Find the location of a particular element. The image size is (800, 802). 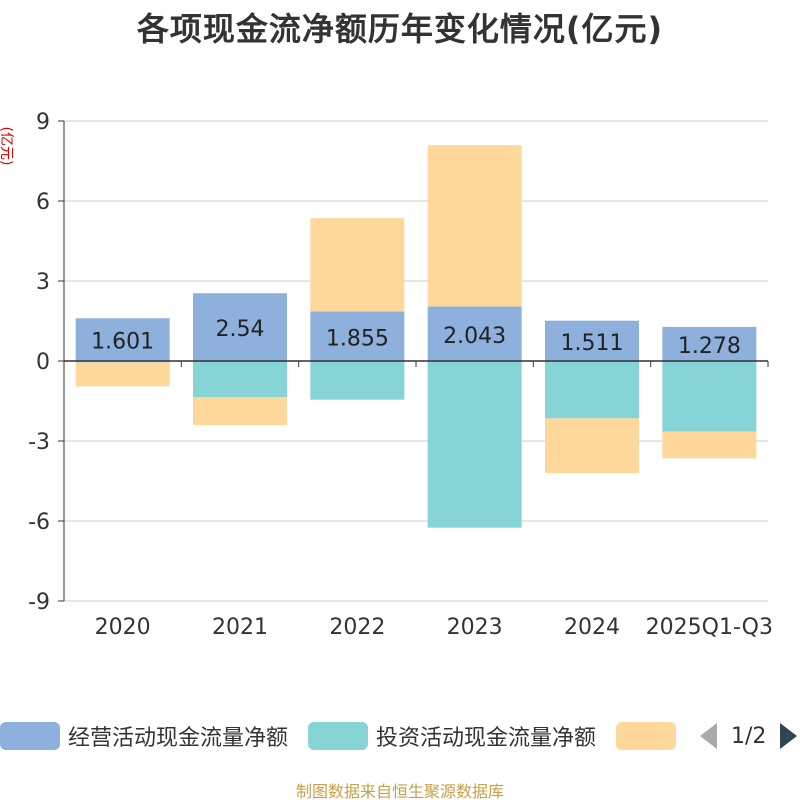

y-tick-label: -9 is located at coordinates (39, 602).